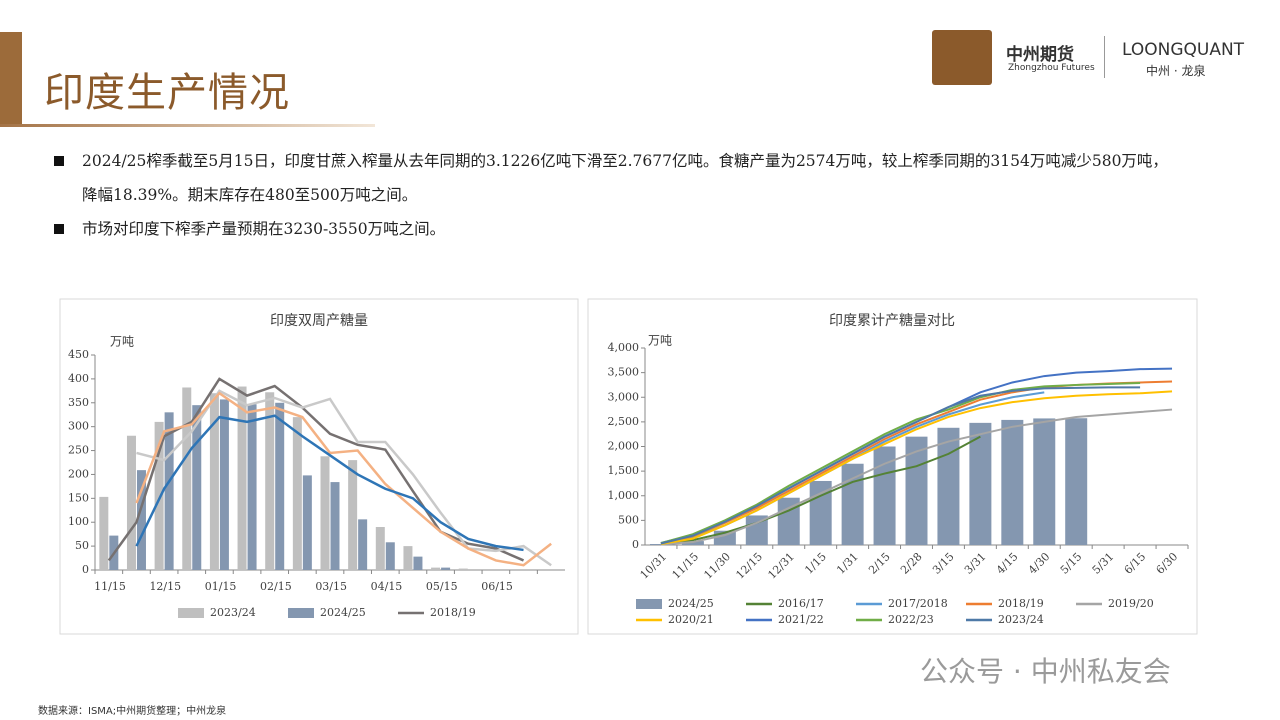 The image size is (1280, 720). I want to click on y-tick-label: 1,500, so click(624, 470).